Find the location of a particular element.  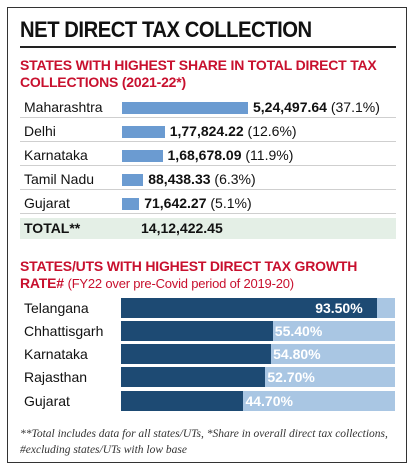

share-percent-label: (5.1%) is located at coordinates (229, 203).